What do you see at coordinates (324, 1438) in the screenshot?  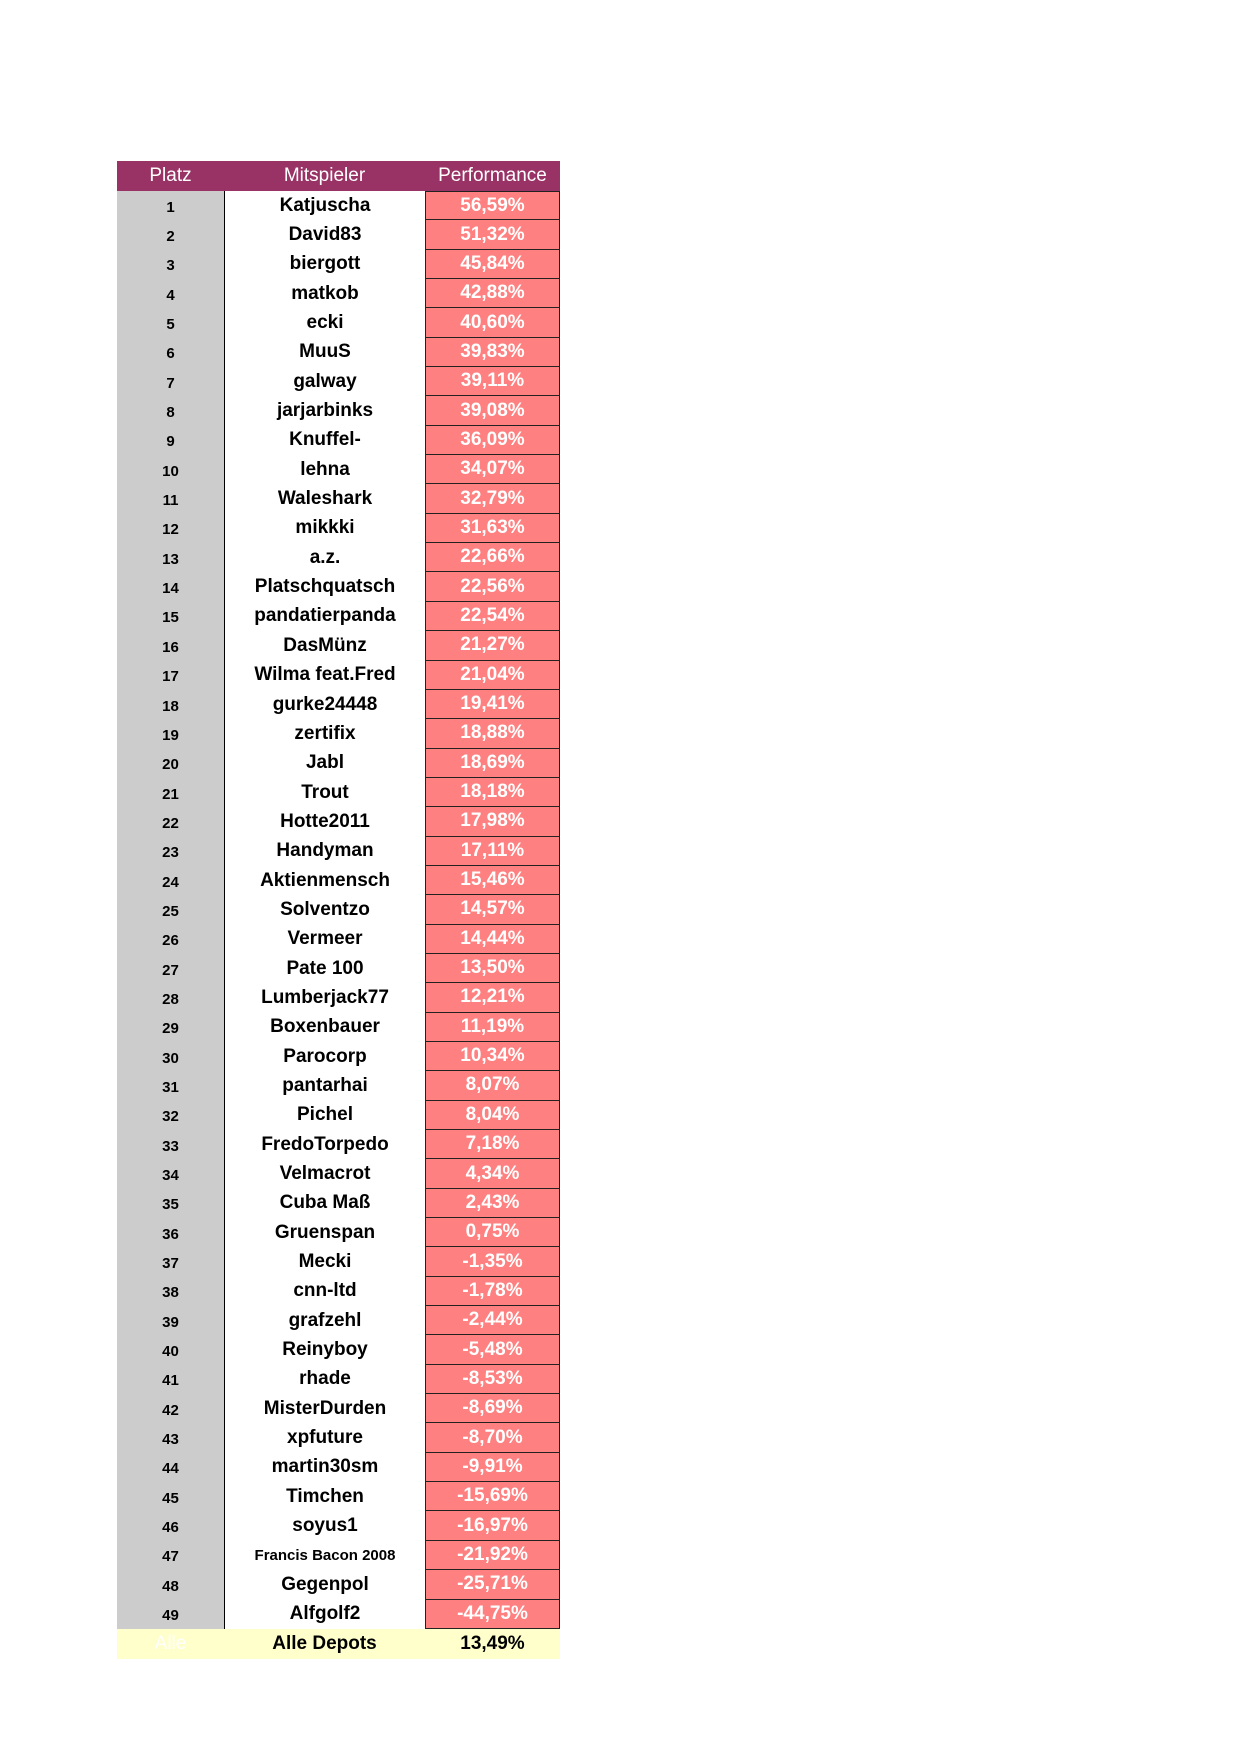 I see `player-cell: xpfuture` at bounding box center [324, 1438].